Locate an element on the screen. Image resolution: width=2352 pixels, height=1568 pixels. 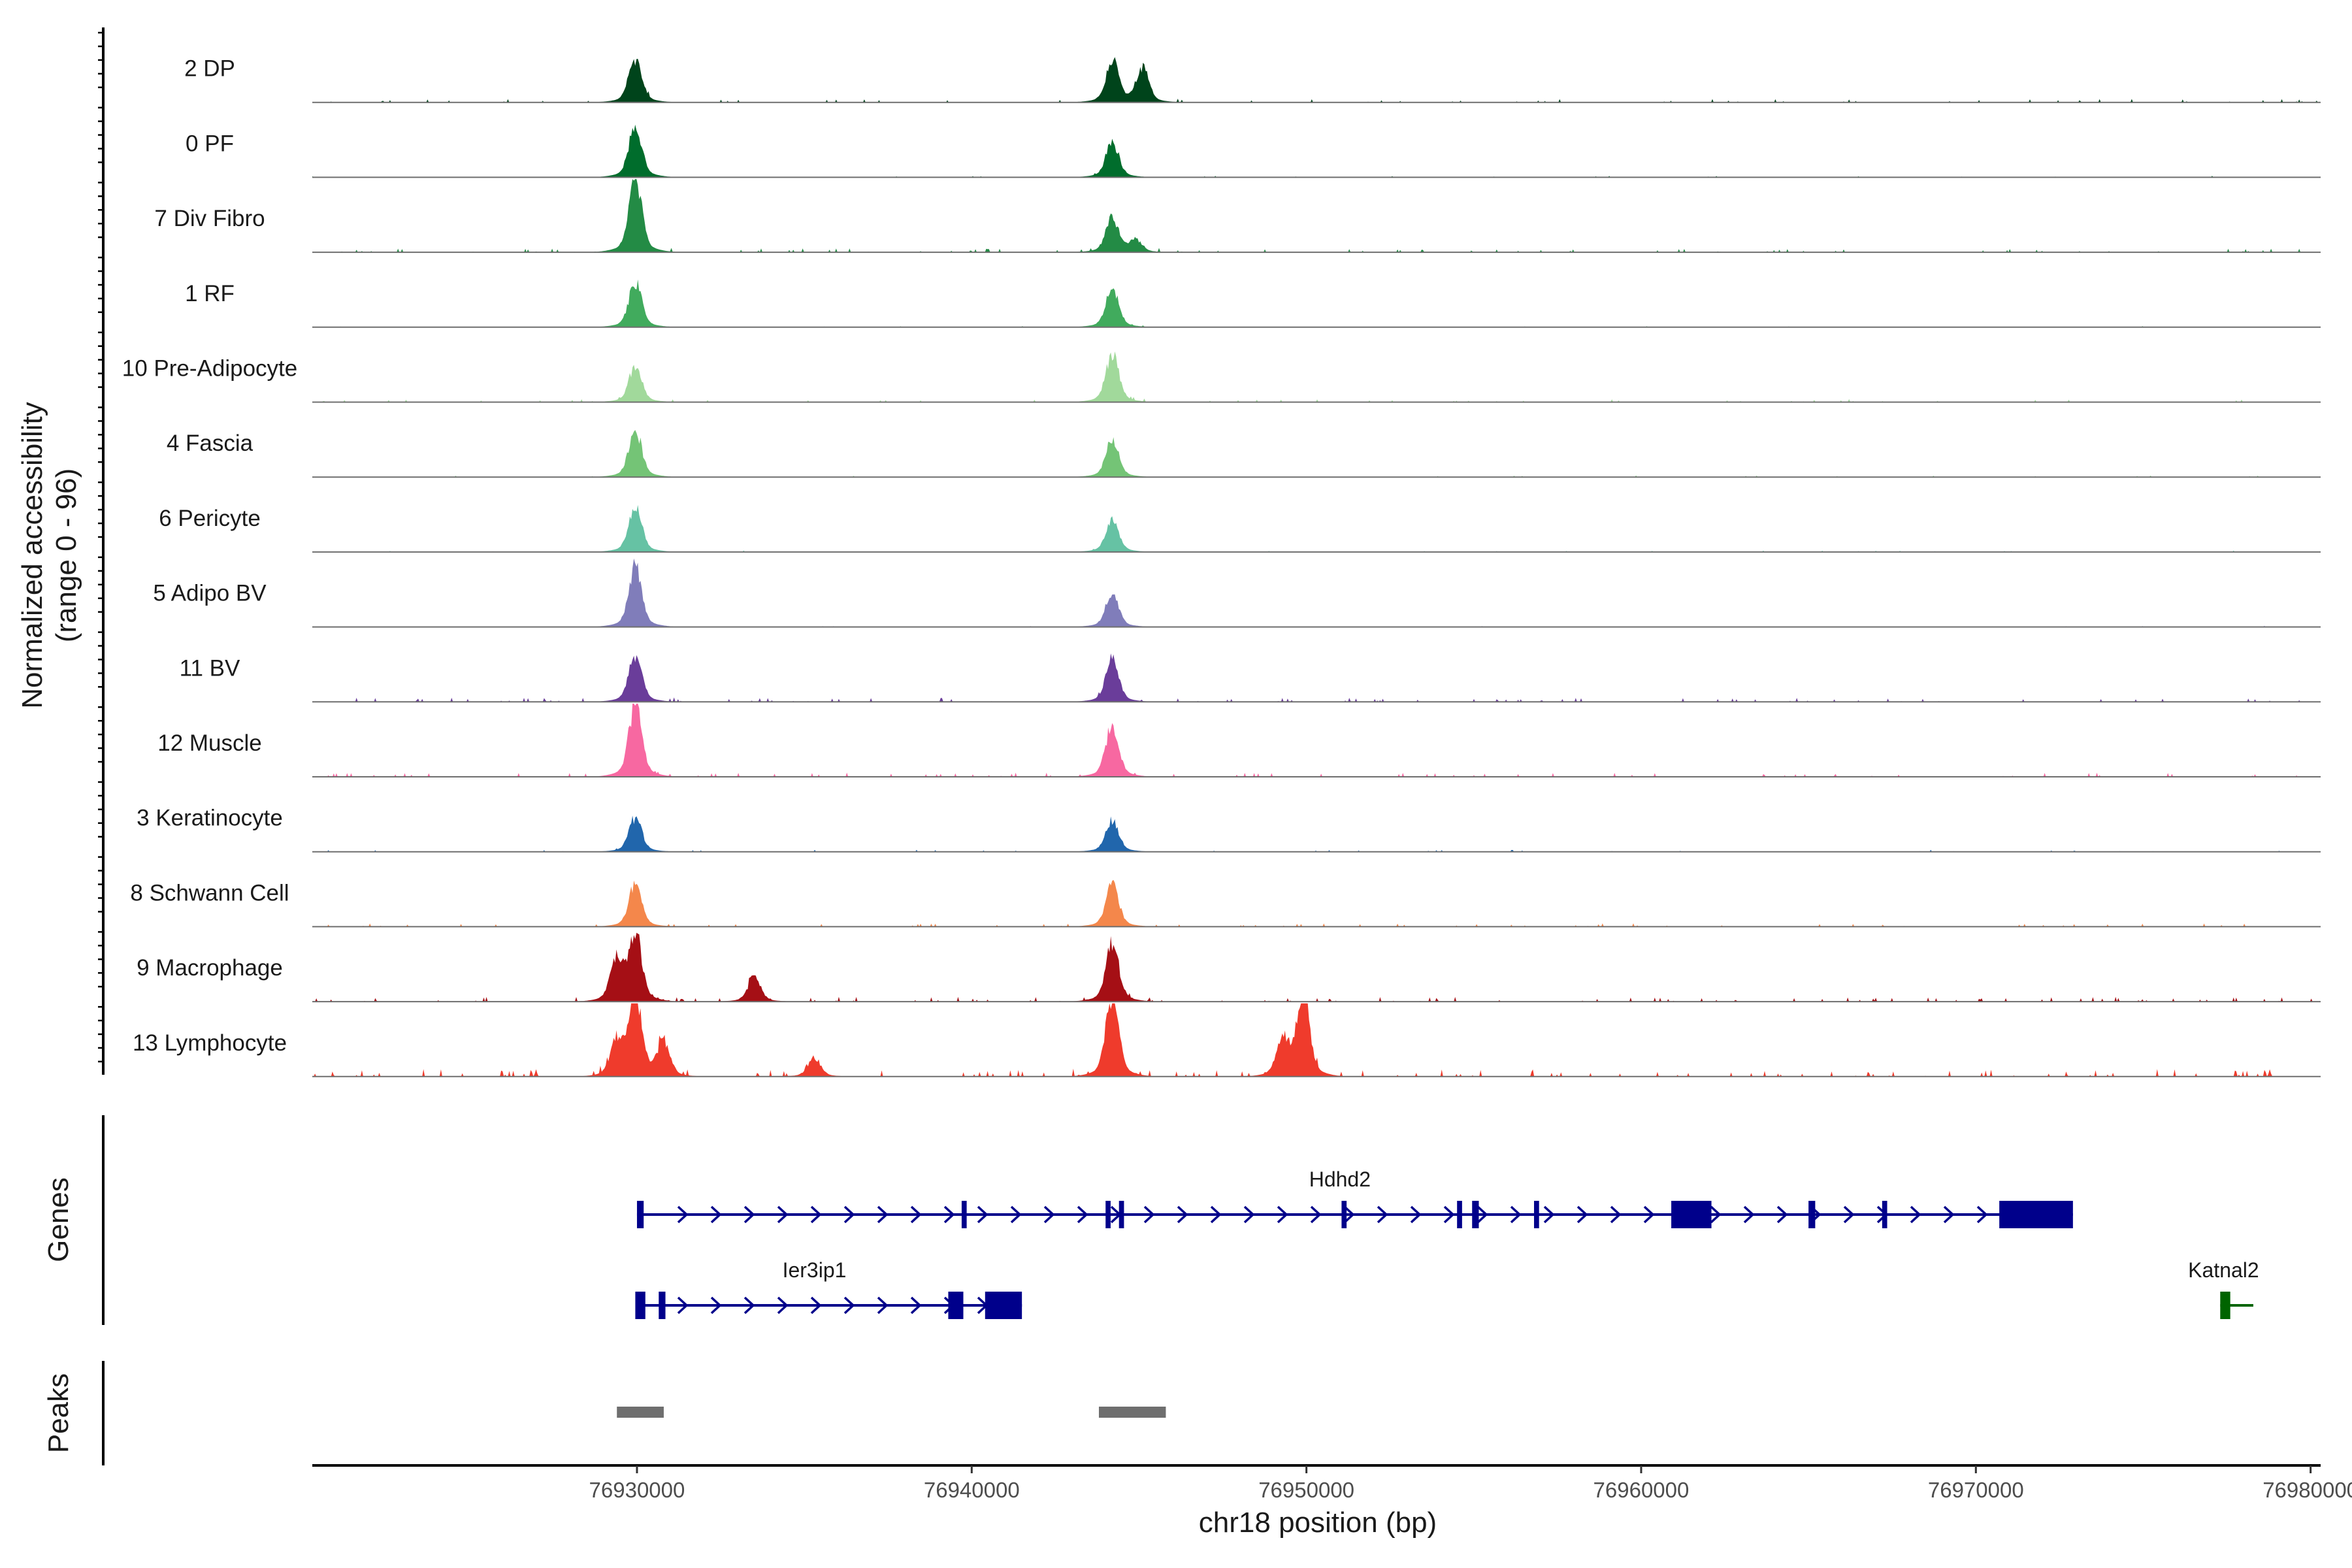
x-tick-label: 76930000 is located at coordinates (637, 1490).